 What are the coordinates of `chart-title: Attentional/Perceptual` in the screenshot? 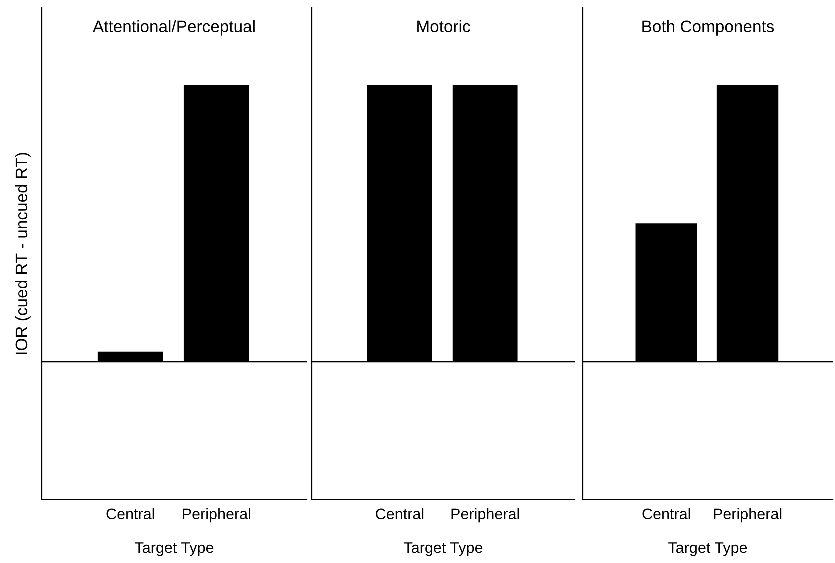 It's located at (174, 28).